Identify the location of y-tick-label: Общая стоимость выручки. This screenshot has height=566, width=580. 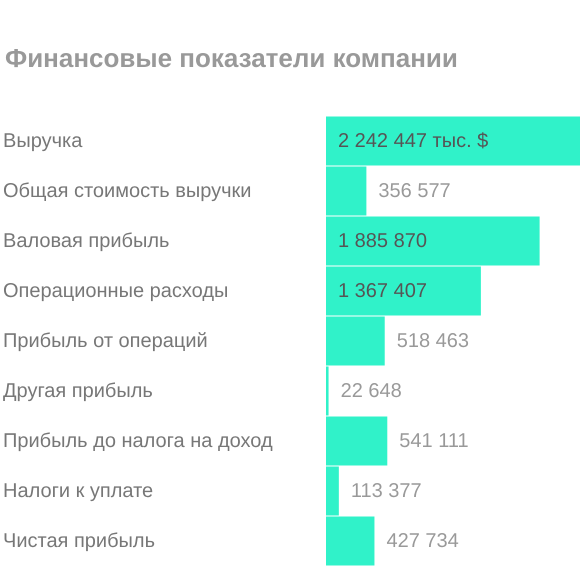
(127, 191).